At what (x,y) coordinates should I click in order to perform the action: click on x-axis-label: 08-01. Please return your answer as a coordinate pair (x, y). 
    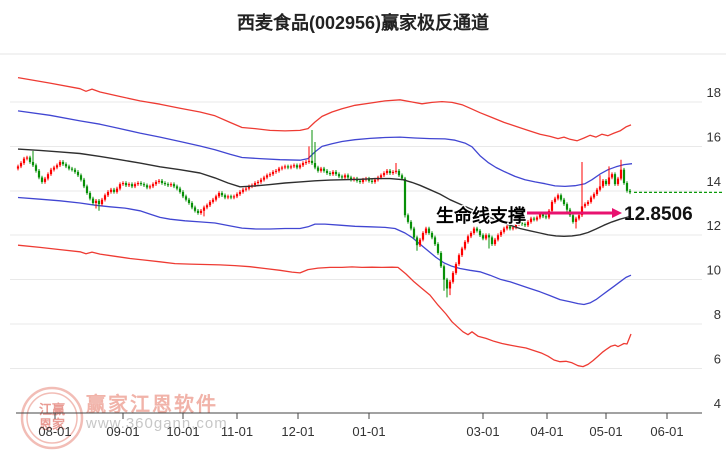
    Looking at the image, I should click on (54, 431).